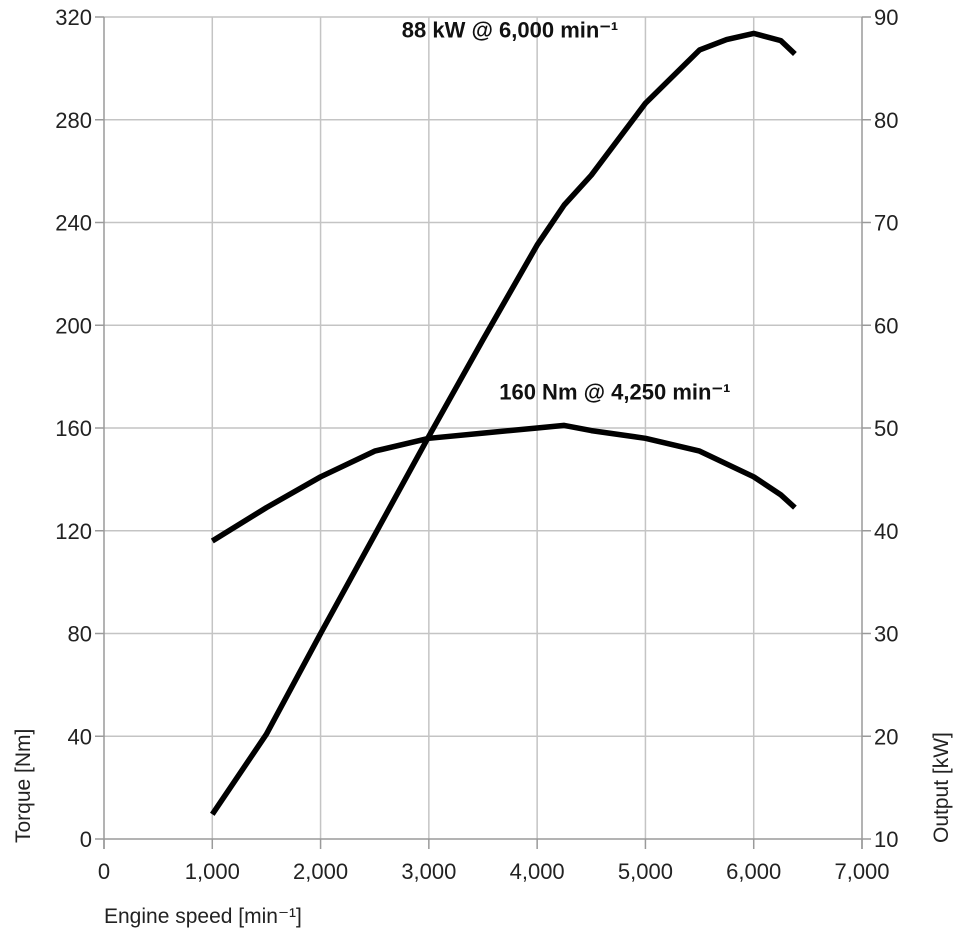 The height and width of the screenshot is (932, 958). What do you see at coordinates (503, 483) in the screenshot?
I see `torque-curve` at bounding box center [503, 483].